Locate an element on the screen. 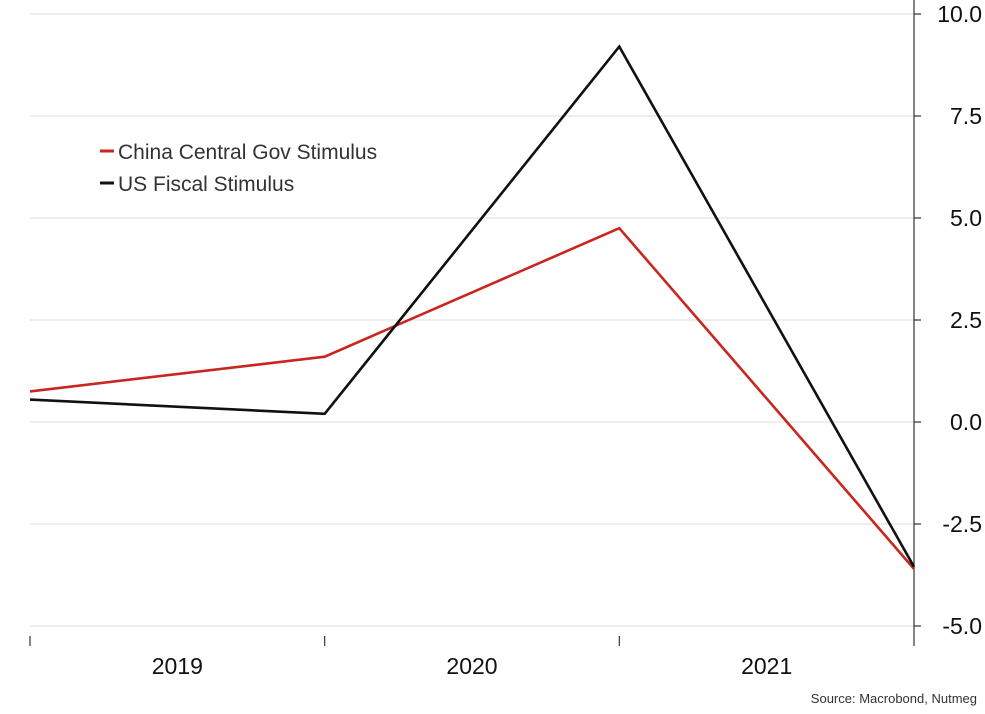  y-tick-label: 0.0 is located at coordinates (966, 422).